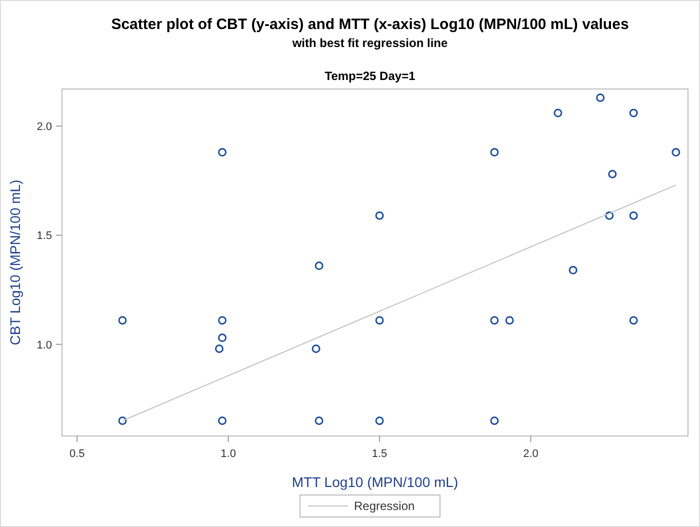  Describe the element at coordinates (375, 482) in the screenshot. I see `x-axis-title: MTT Log10 (MPN/100 mL)` at that location.